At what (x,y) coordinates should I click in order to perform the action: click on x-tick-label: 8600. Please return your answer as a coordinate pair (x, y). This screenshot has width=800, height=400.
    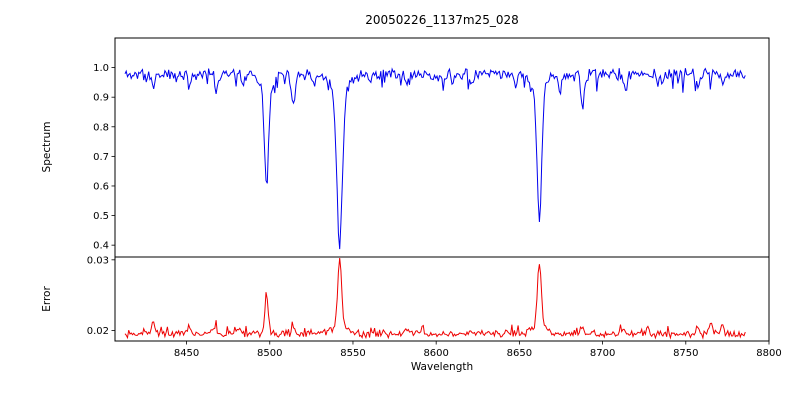
    Looking at the image, I should click on (435, 353).